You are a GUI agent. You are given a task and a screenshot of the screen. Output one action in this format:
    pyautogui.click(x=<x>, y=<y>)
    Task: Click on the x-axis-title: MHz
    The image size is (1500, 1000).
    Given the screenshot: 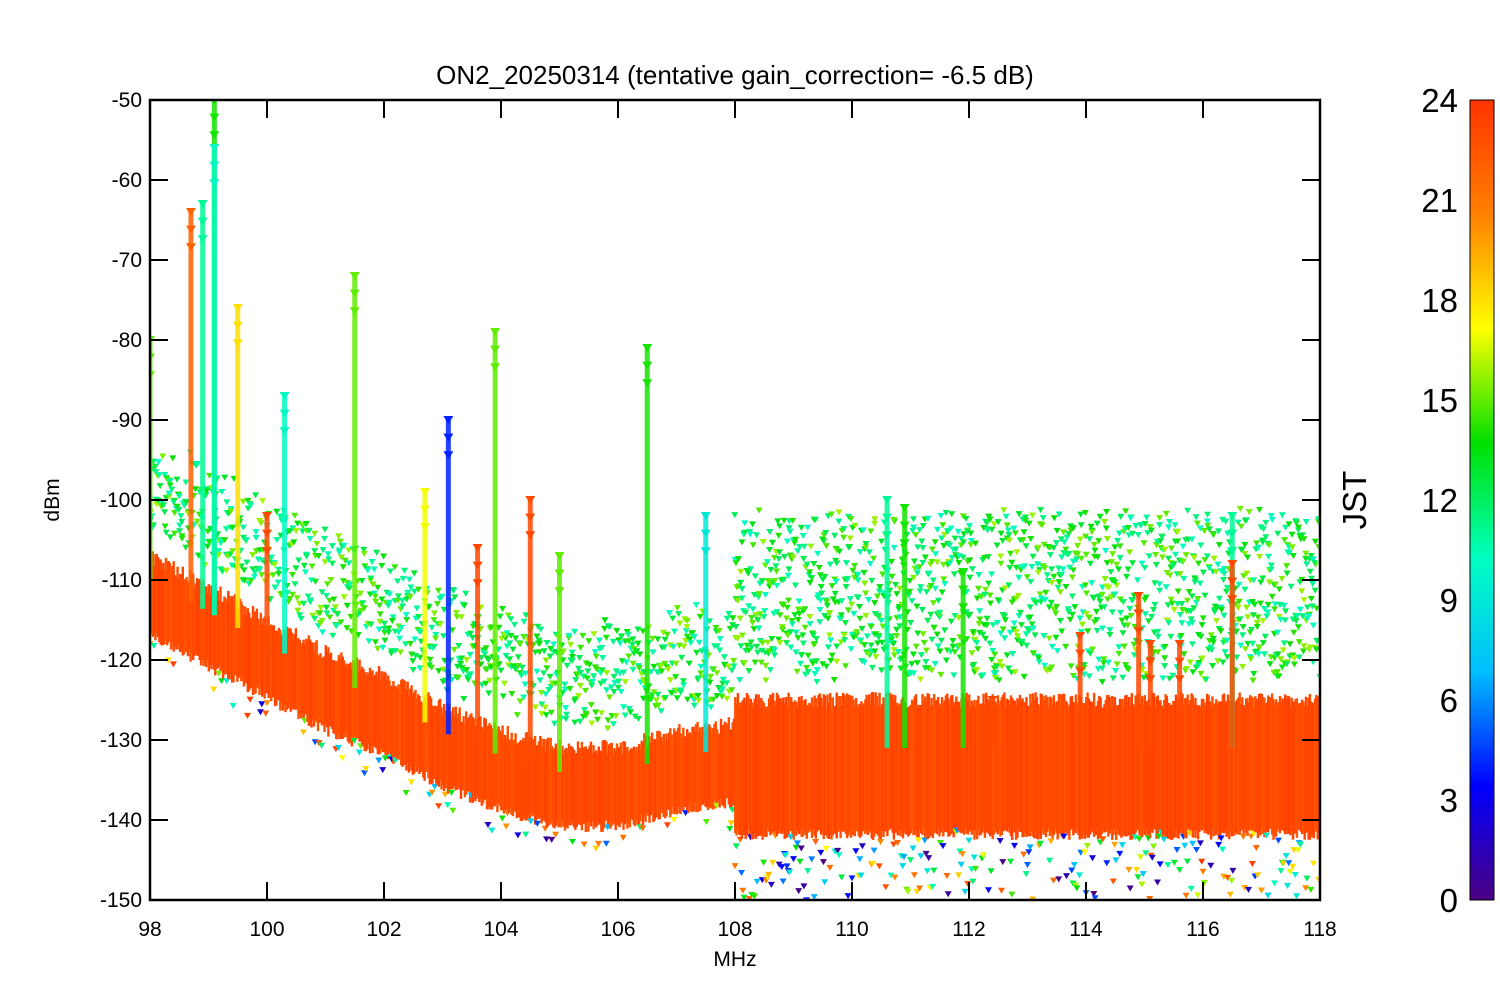 What is the action you would take?
    pyautogui.click(x=734, y=959)
    